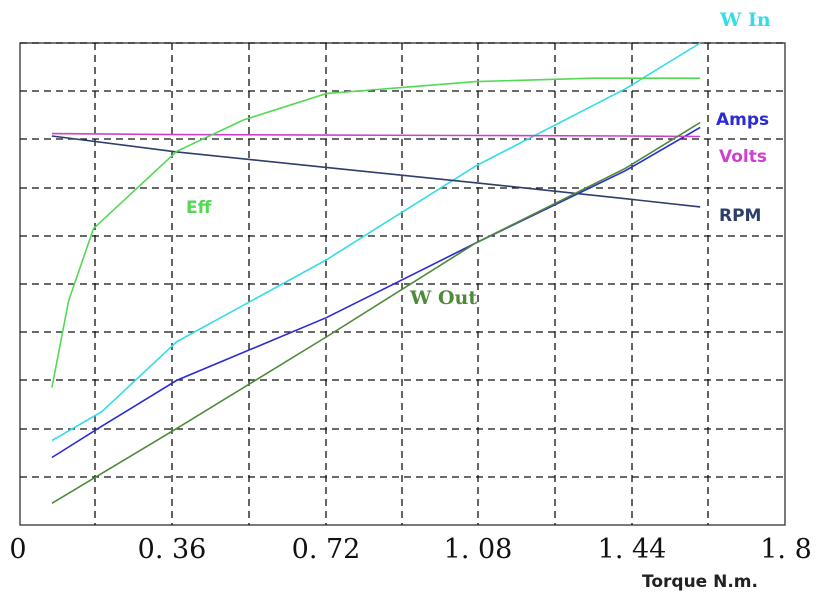  I want to click on x-axis-label: Torque N.m., so click(700, 582).